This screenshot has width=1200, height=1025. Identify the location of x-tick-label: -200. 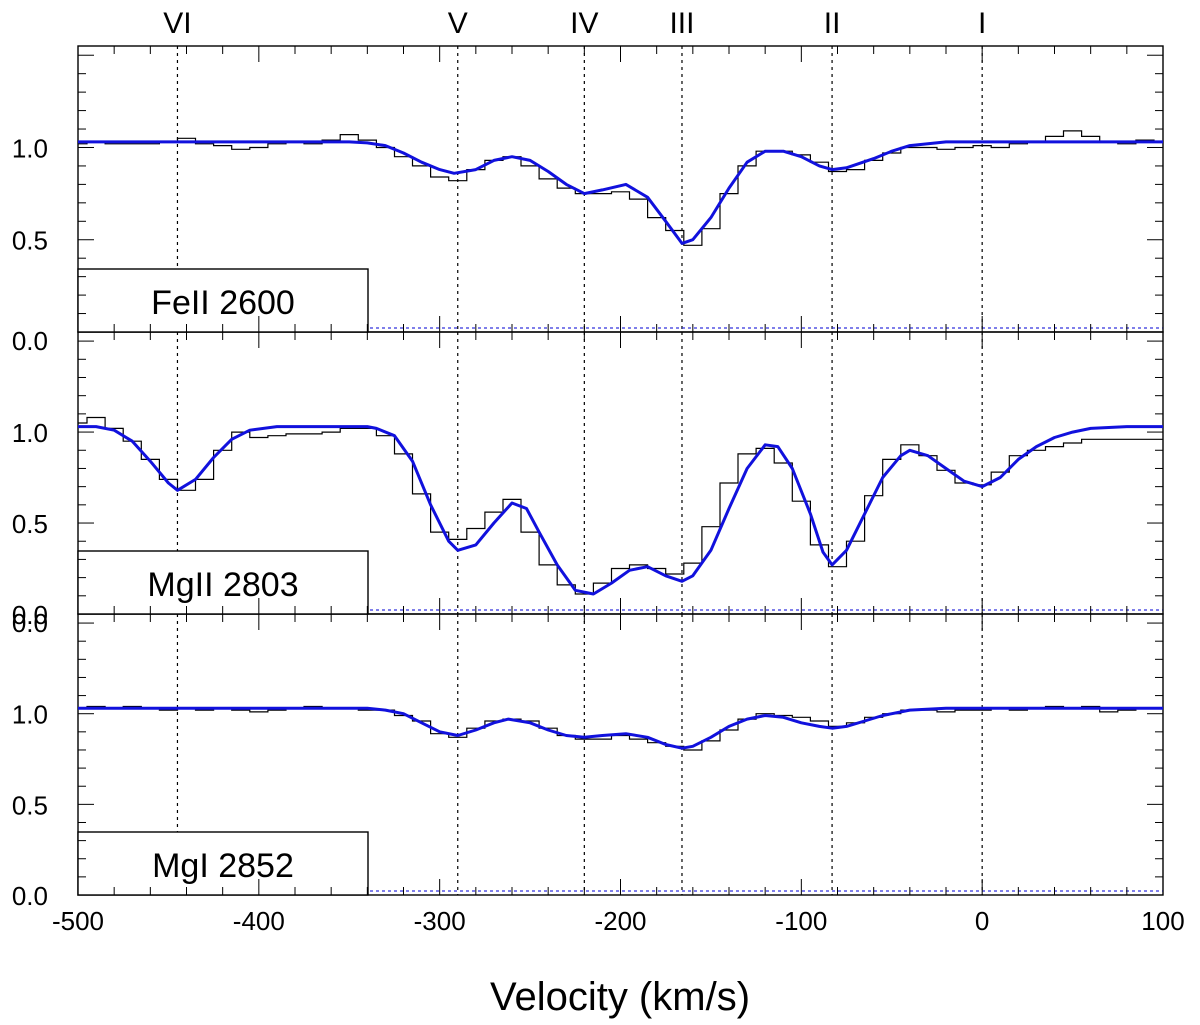
(620, 921).